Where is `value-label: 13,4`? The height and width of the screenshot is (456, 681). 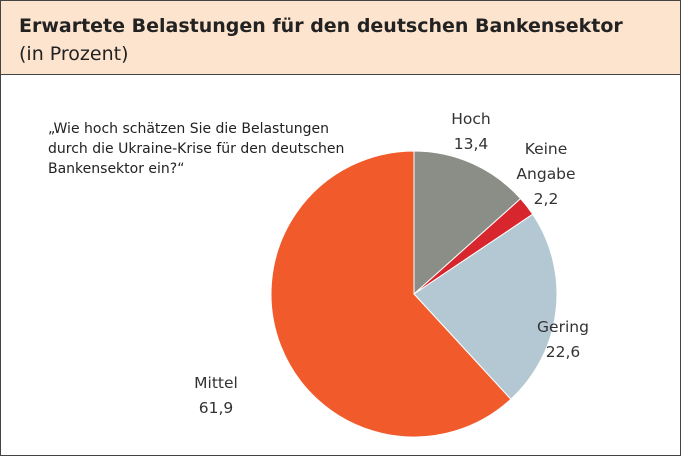
value-label: 13,4 is located at coordinates (471, 144).